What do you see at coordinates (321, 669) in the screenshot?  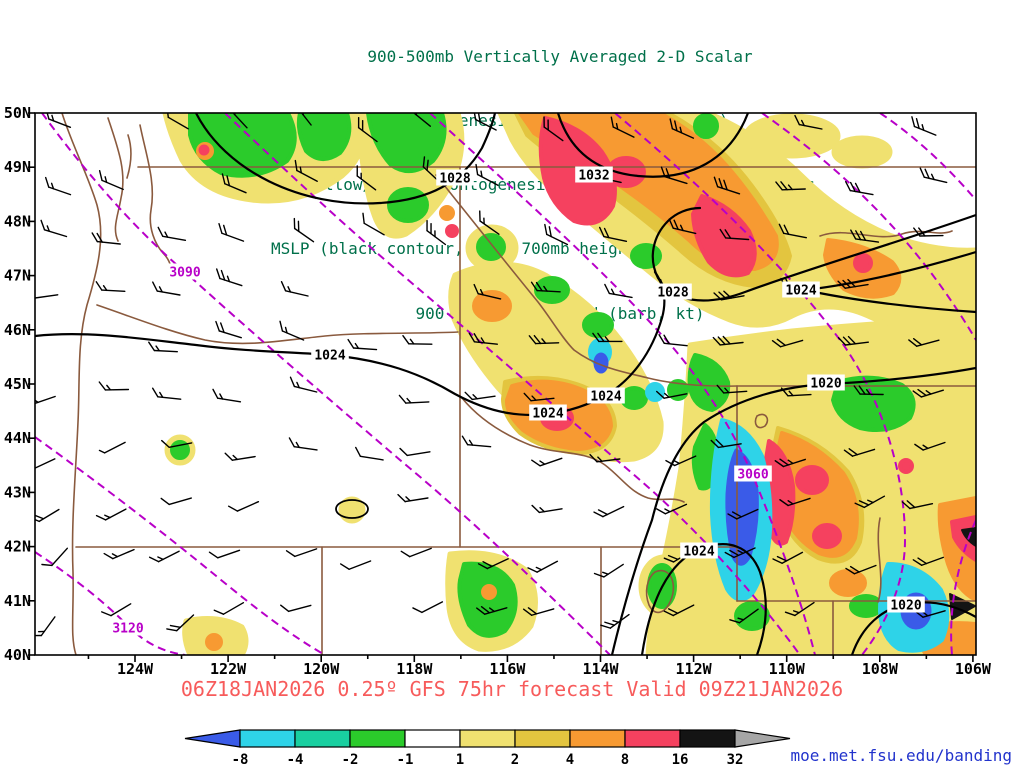 I see `lon-axis-label: 120W` at bounding box center [321, 669].